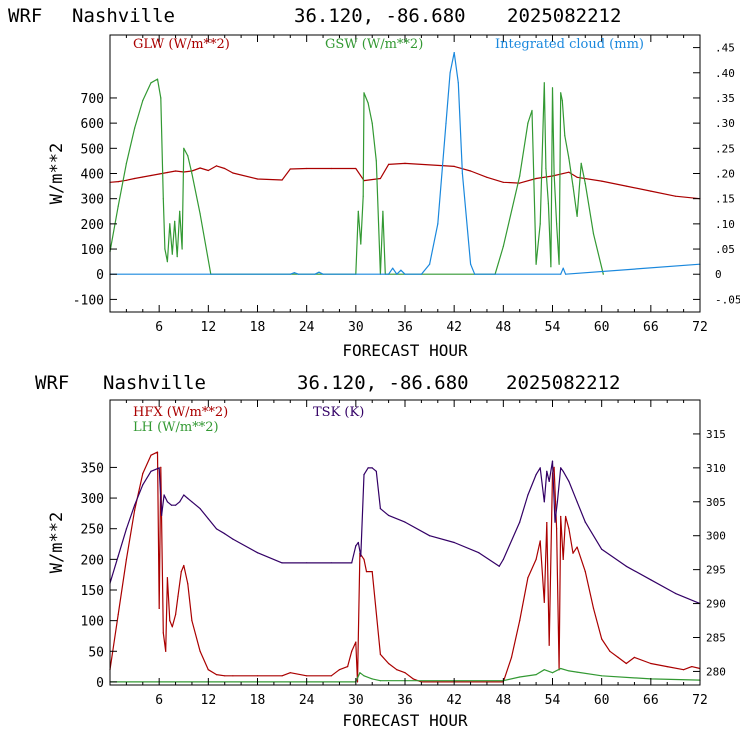  Describe the element at coordinates (356, 700) in the screenshot. I see `x-tick-label: 30` at that location.